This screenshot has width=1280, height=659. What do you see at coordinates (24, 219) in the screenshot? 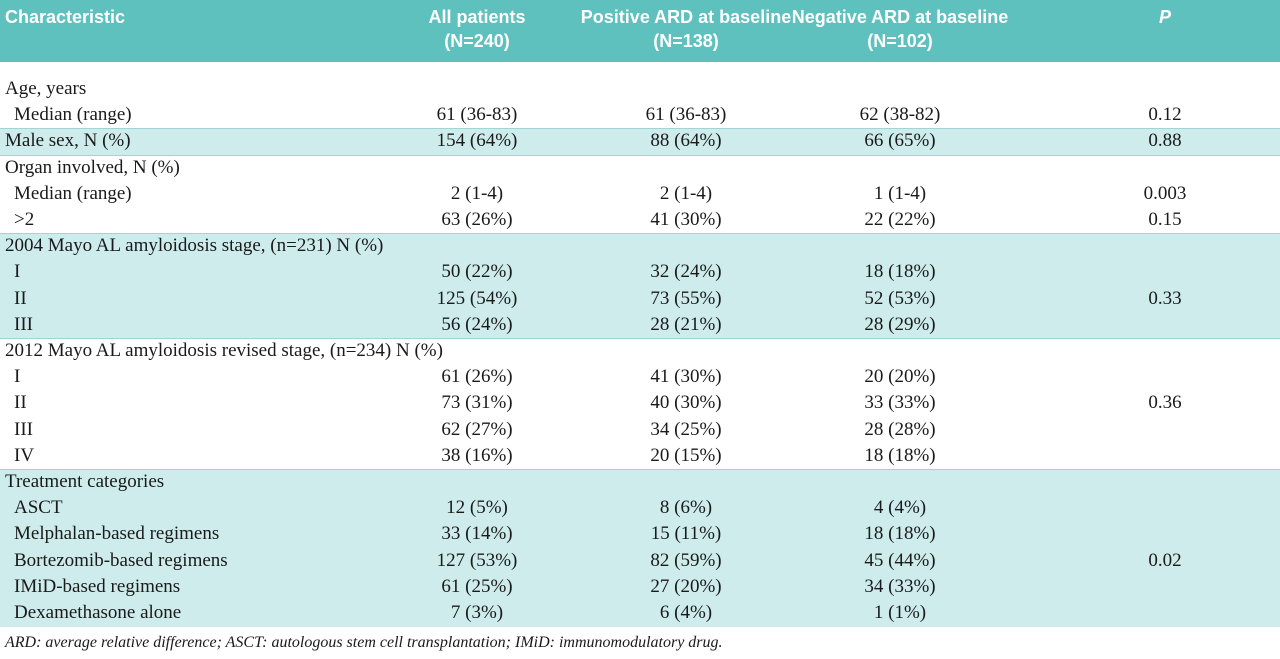
I see `row-label: >2` at bounding box center [24, 219].